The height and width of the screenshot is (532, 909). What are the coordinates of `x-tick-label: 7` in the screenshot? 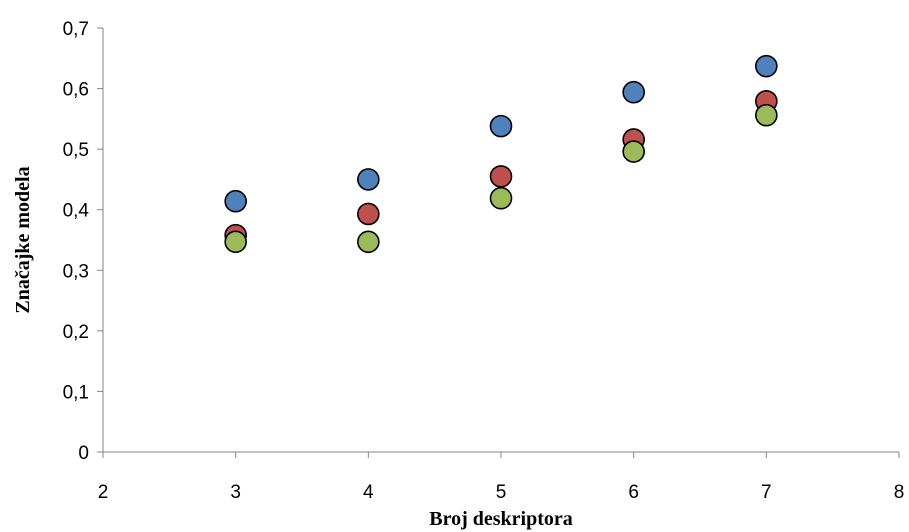 It's located at (766, 492).